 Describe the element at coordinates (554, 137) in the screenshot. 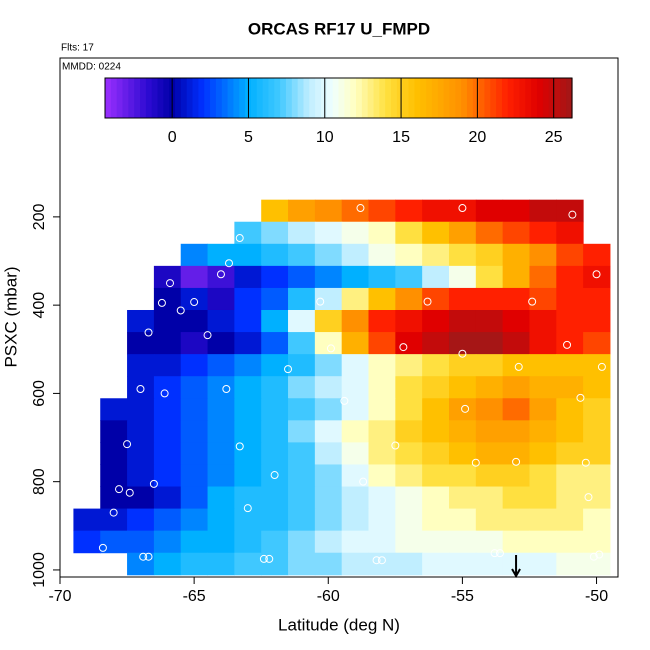

I see `colorbar-tick-label: 25` at that location.